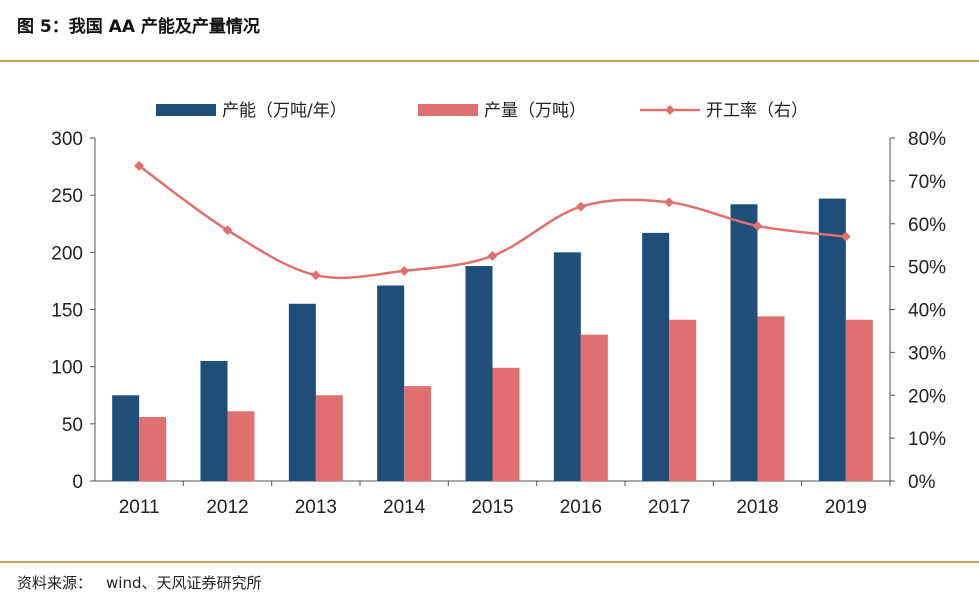  I want to click on left-tick-label: 300, so click(67, 139).